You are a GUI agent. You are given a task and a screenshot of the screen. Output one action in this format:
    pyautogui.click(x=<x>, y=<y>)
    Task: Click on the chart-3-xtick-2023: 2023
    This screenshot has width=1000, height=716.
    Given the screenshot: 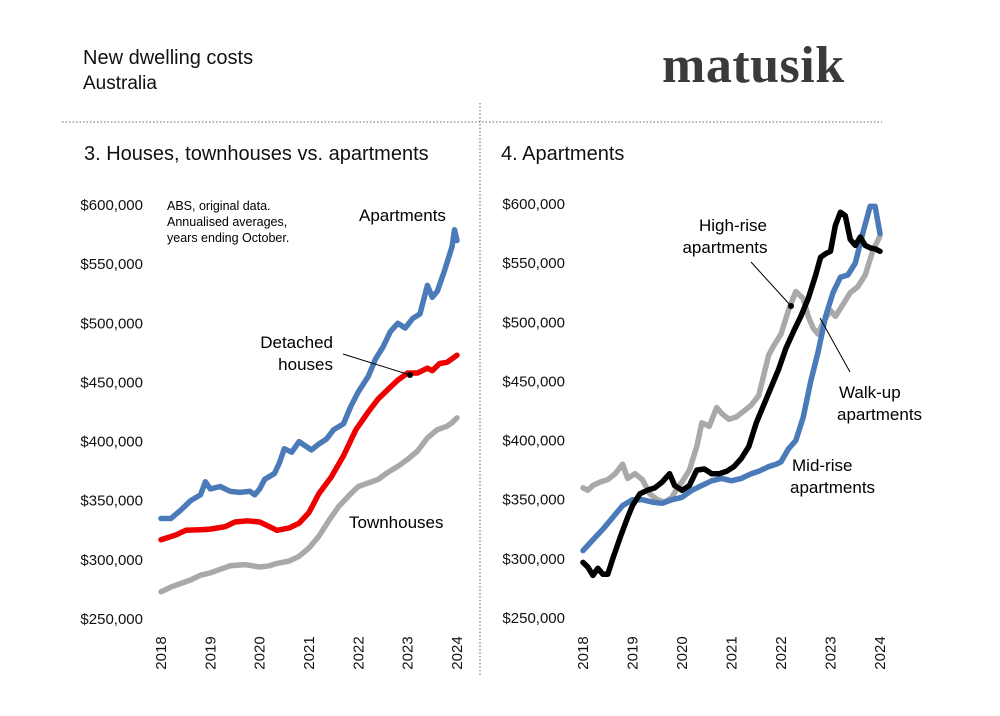 What is the action you would take?
    pyautogui.click(x=408, y=652)
    